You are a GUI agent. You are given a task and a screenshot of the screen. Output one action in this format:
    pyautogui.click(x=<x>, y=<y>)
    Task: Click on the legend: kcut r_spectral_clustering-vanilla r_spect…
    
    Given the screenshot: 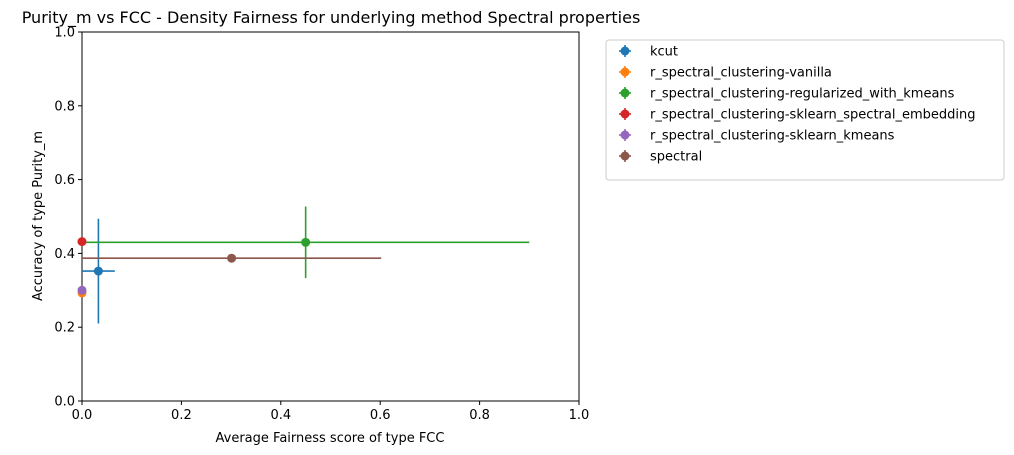 What is the action you would take?
    pyautogui.click(x=805, y=110)
    